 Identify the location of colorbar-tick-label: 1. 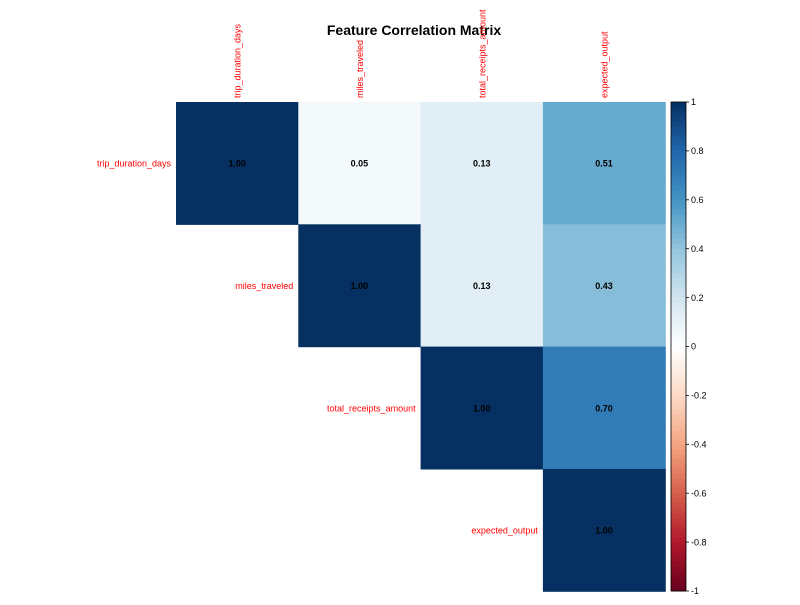
(693, 102).